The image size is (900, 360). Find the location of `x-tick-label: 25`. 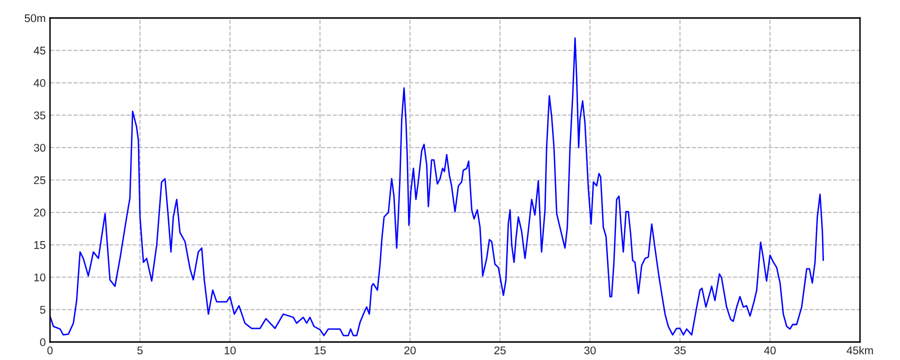

x-tick-label: 25 is located at coordinates (500, 350).